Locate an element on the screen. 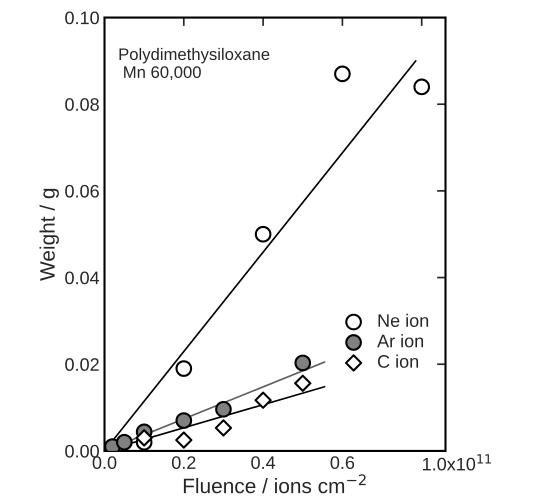 Image resolution: width=550 pixels, height=501 pixels. y-tick-label: 0.00 is located at coordinates (82, 451).